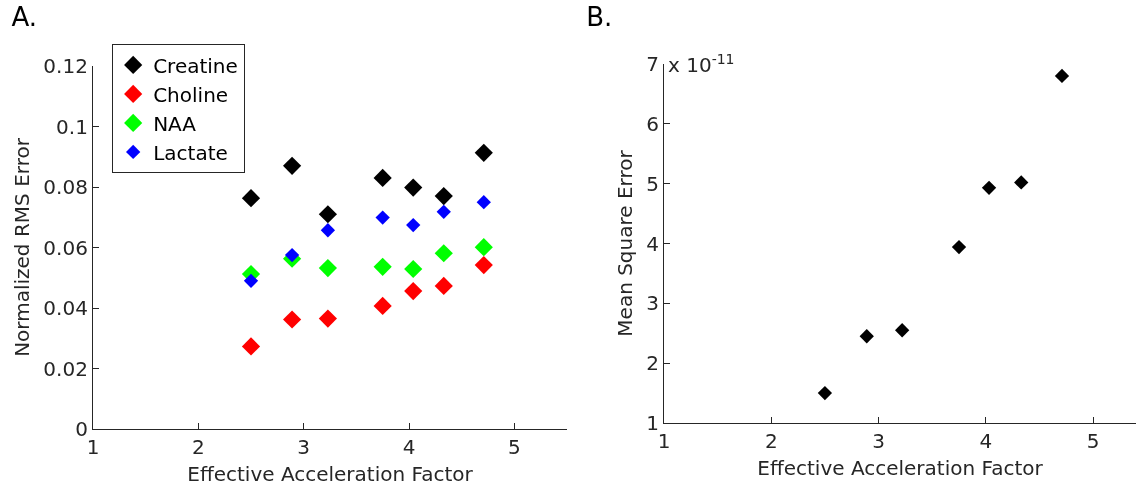 This screenshot has width=1136, height=497. What do you see at coordinates (652, 64) in the screenshot?
I see `y-tick-label: 7` at bounding box center [652, 64].